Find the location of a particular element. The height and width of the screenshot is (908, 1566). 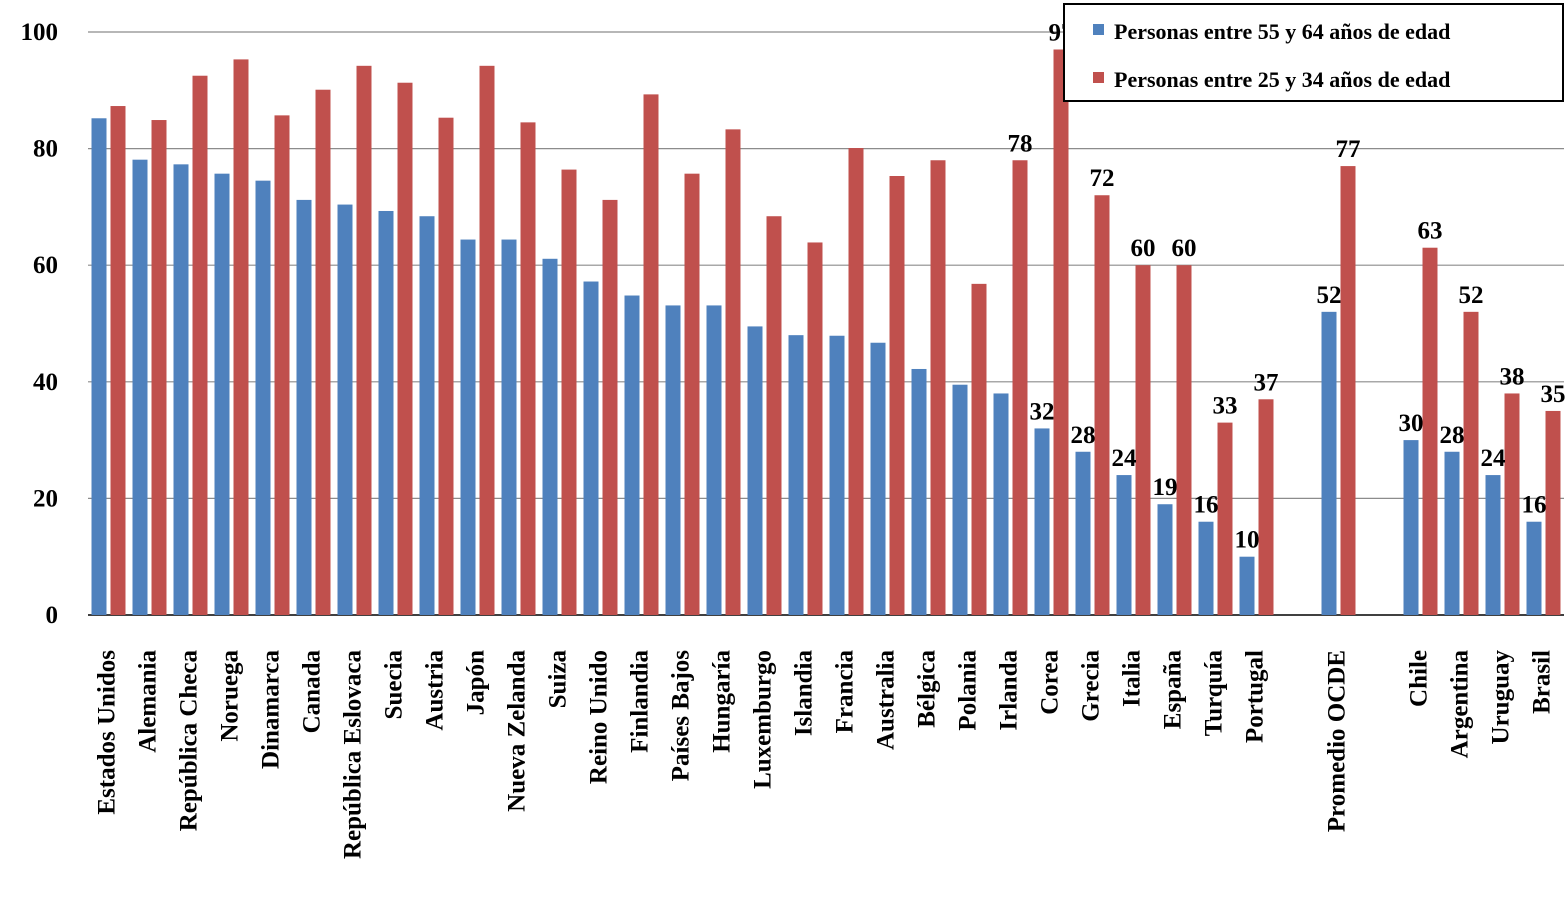

data-label: 37 is located at coordinates (1266, 382).